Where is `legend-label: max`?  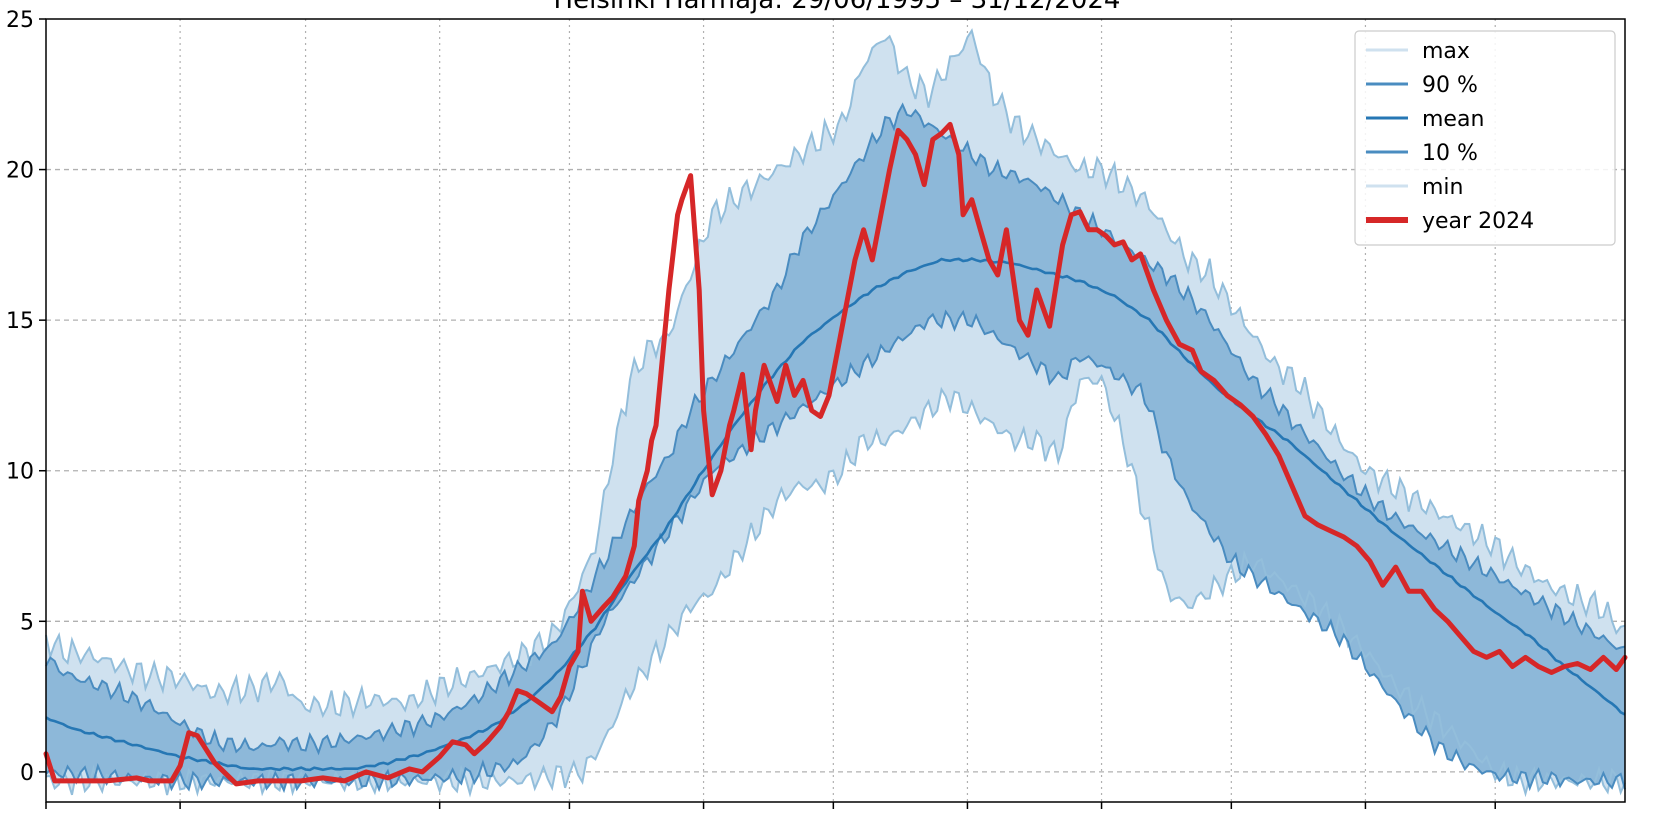
legend-label: max is located at coordinates (1446, 51).